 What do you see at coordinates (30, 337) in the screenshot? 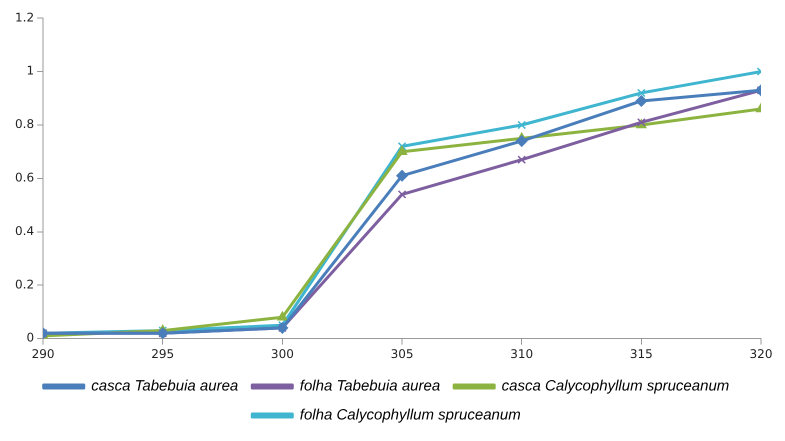
I see `y-tick-label: 0` at bounding box center [30, 337].